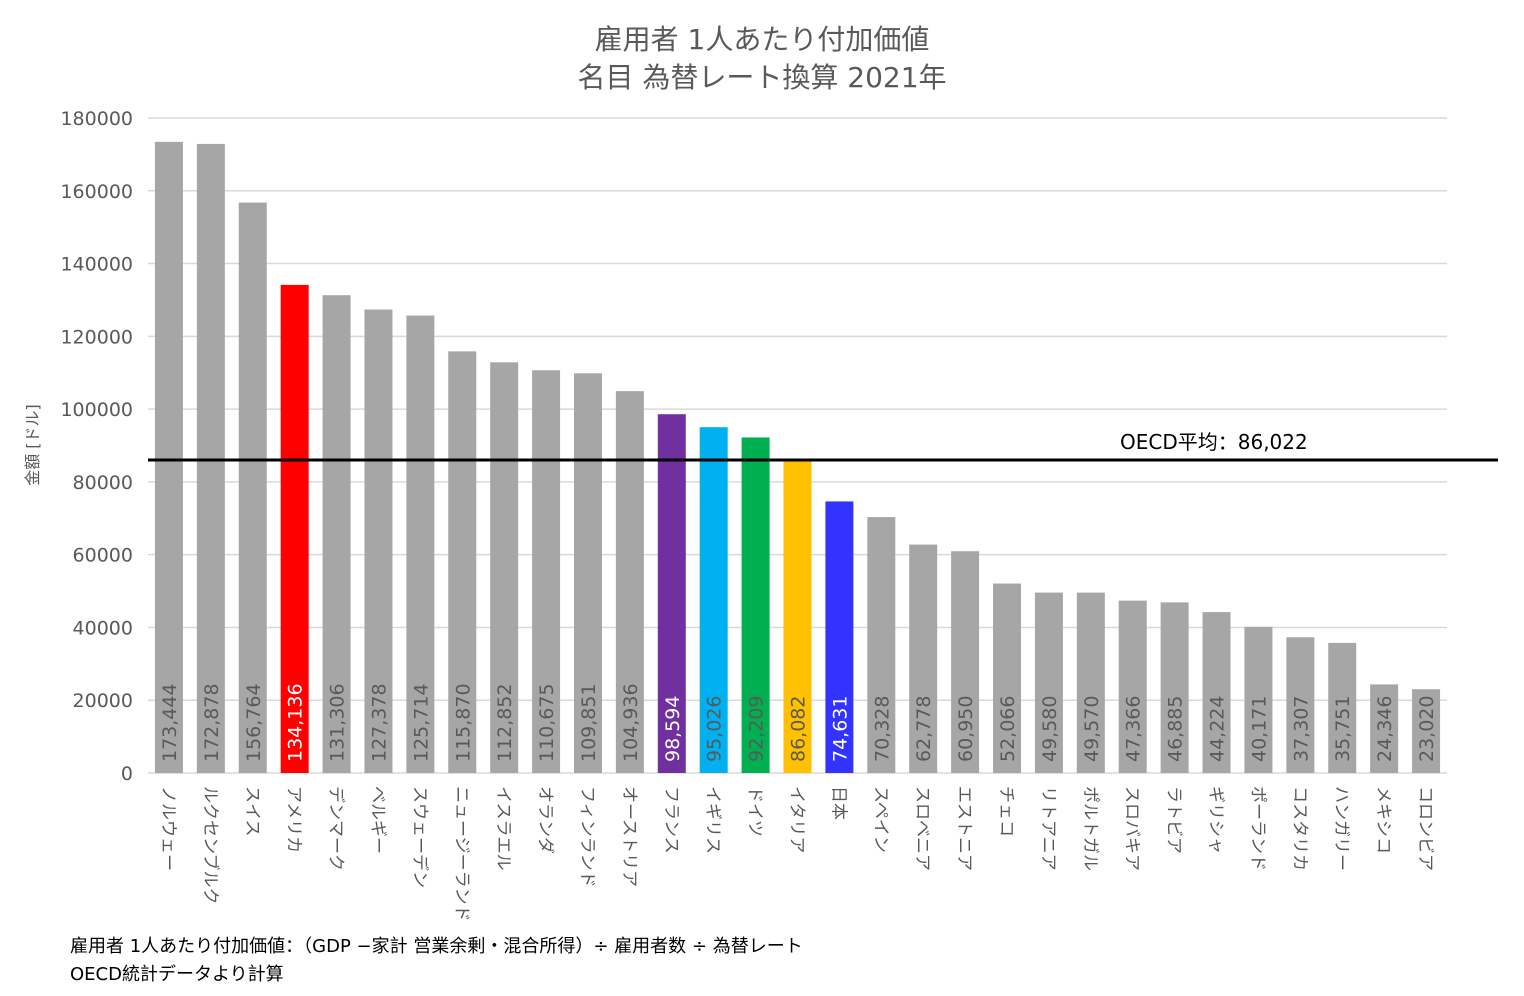 Image resolution: width=1524 pixels, height=996 pixels. What do you see at coordinates (673, 729) in the screenshot?
I see `data-label: 98,594` at bounding box center [673, 729].